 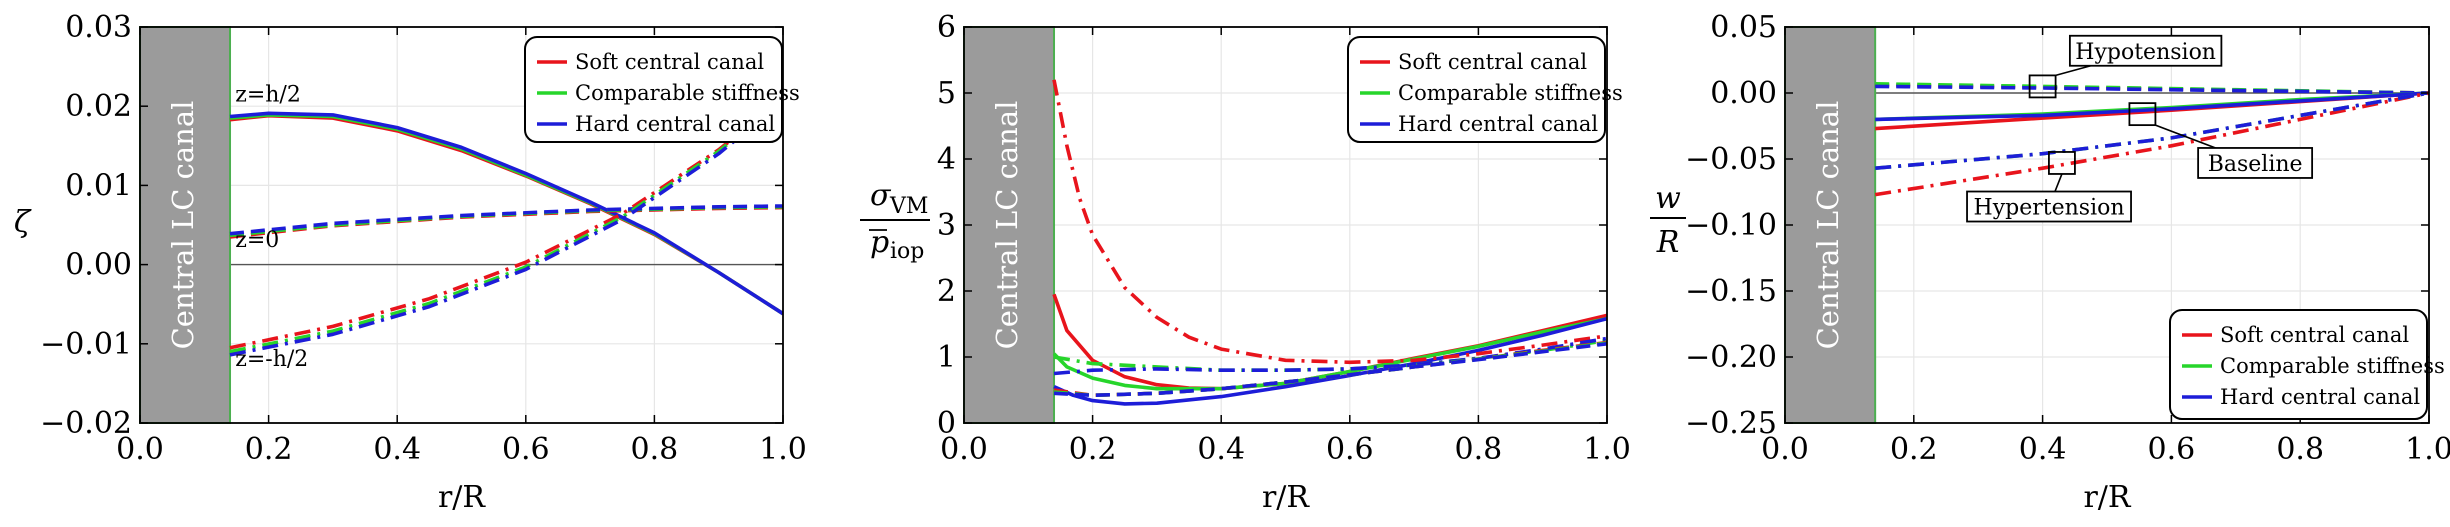 What do you see at coordinates (946, 27) in the screenshot?
I see `y-tick-label: 6` at bounding box center [946, 27].